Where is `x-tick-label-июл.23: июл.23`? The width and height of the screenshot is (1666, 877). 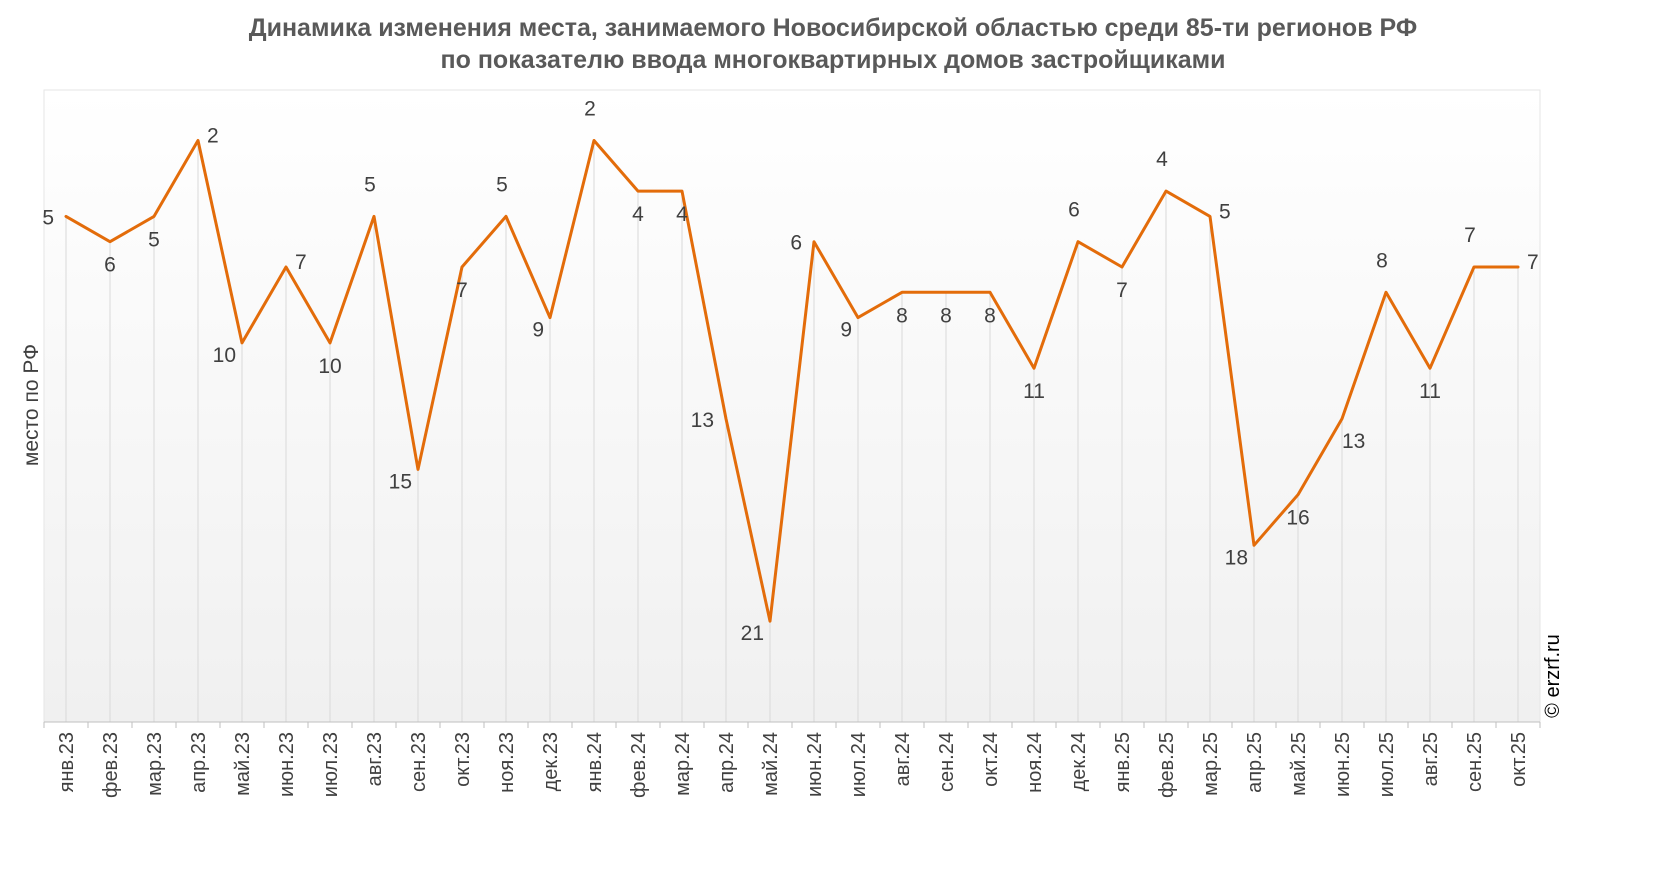
x-tick-label-июл.23: июл.23 is located at coordinates (331, 764).